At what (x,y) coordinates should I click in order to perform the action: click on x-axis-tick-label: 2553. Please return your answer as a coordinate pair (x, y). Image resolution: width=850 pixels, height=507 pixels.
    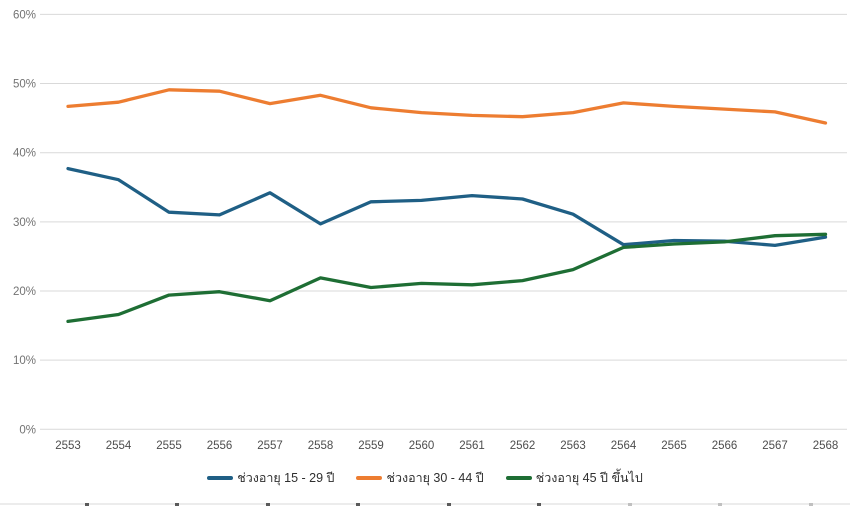
    Looking at the image, I should click on (68, 446).